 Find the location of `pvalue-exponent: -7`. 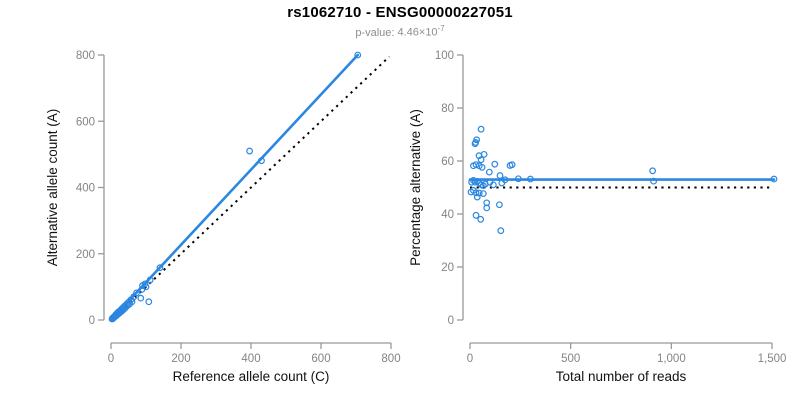

pvalue-exponent: -7 is located at coordinates (441, 28).